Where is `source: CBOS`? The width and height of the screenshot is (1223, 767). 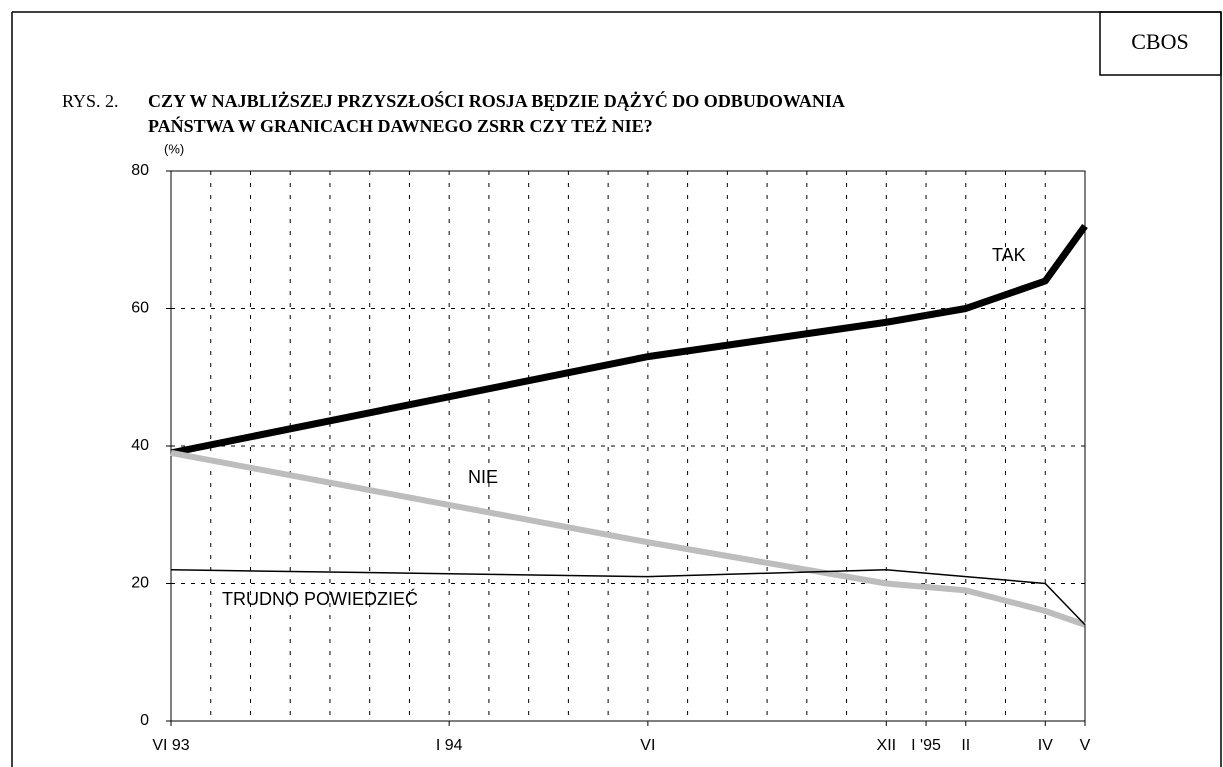 source: CBOS is located at coordinates (1159, 41).